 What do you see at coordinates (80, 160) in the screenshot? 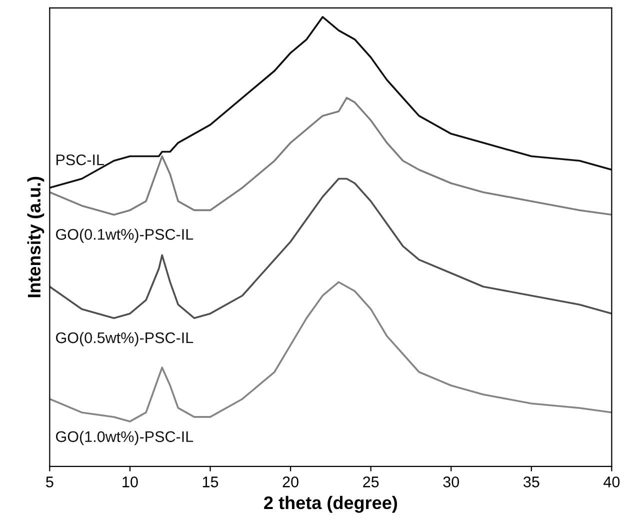
I see `series-label: PSC-IL` at bounding box center [80, 160].